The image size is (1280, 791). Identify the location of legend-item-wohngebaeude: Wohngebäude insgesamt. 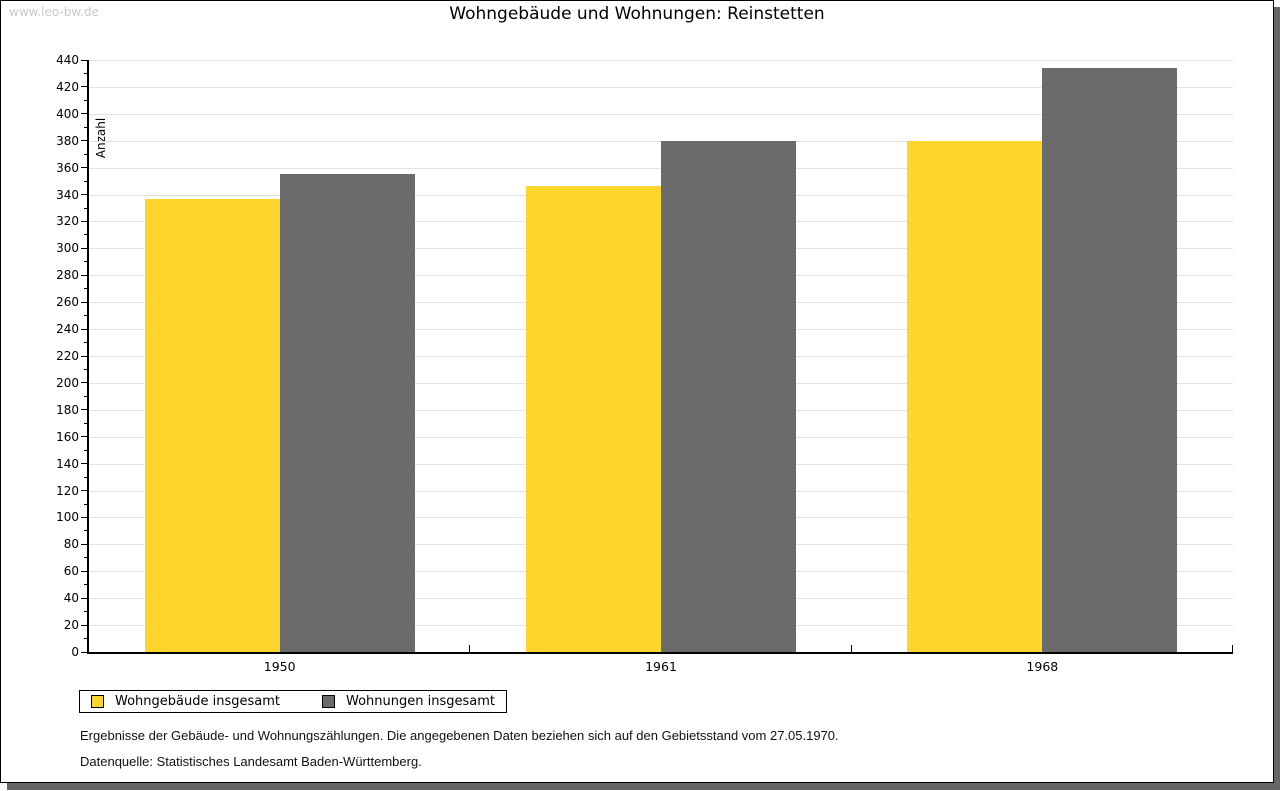
(185, 701).